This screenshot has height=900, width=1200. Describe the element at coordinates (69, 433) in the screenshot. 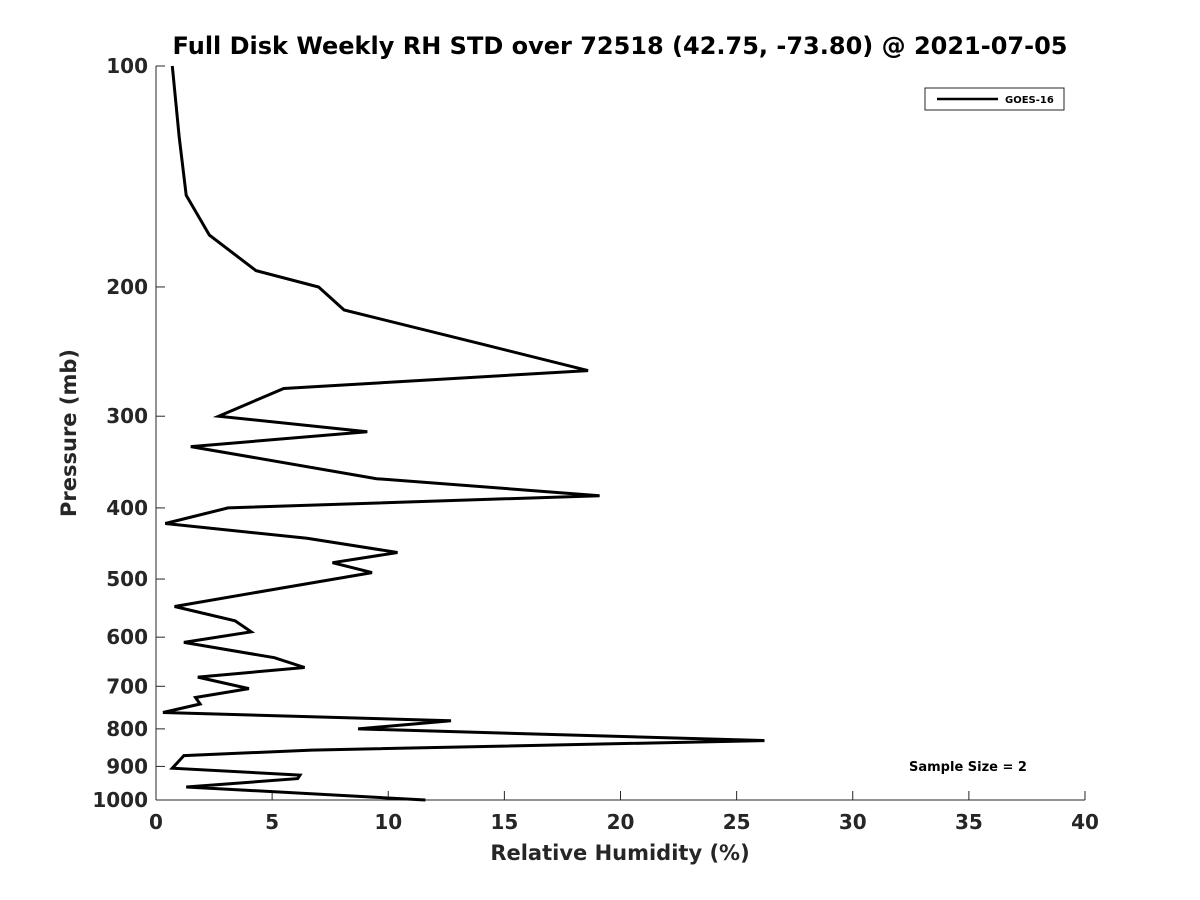

I see `y-axis-label: Pressure (mb)` at that location.